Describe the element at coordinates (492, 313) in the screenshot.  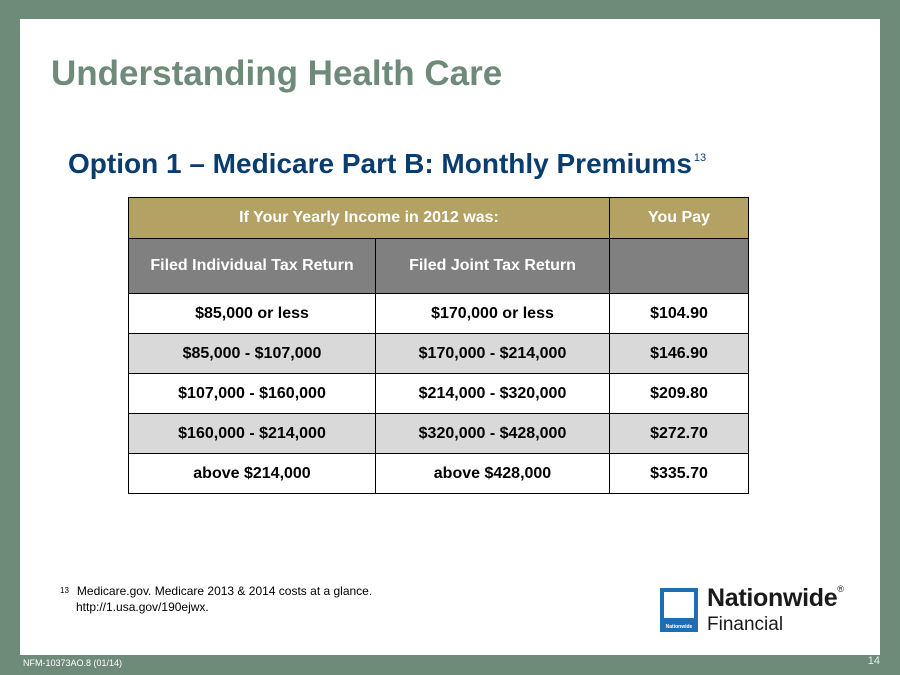
I see `cell-joint: $170,000 or less` at that location.